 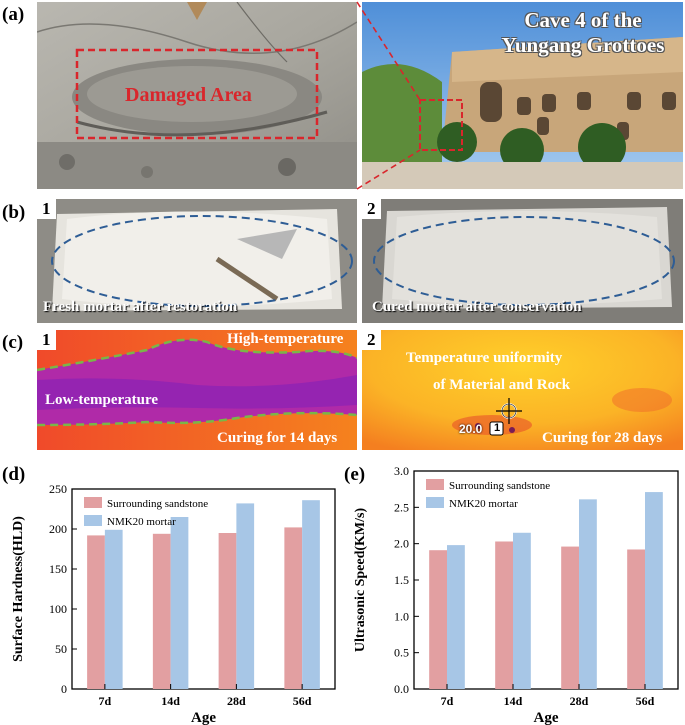 I want to click on damaged-area-photo: Damaged Area, so click(x=197, y=95).